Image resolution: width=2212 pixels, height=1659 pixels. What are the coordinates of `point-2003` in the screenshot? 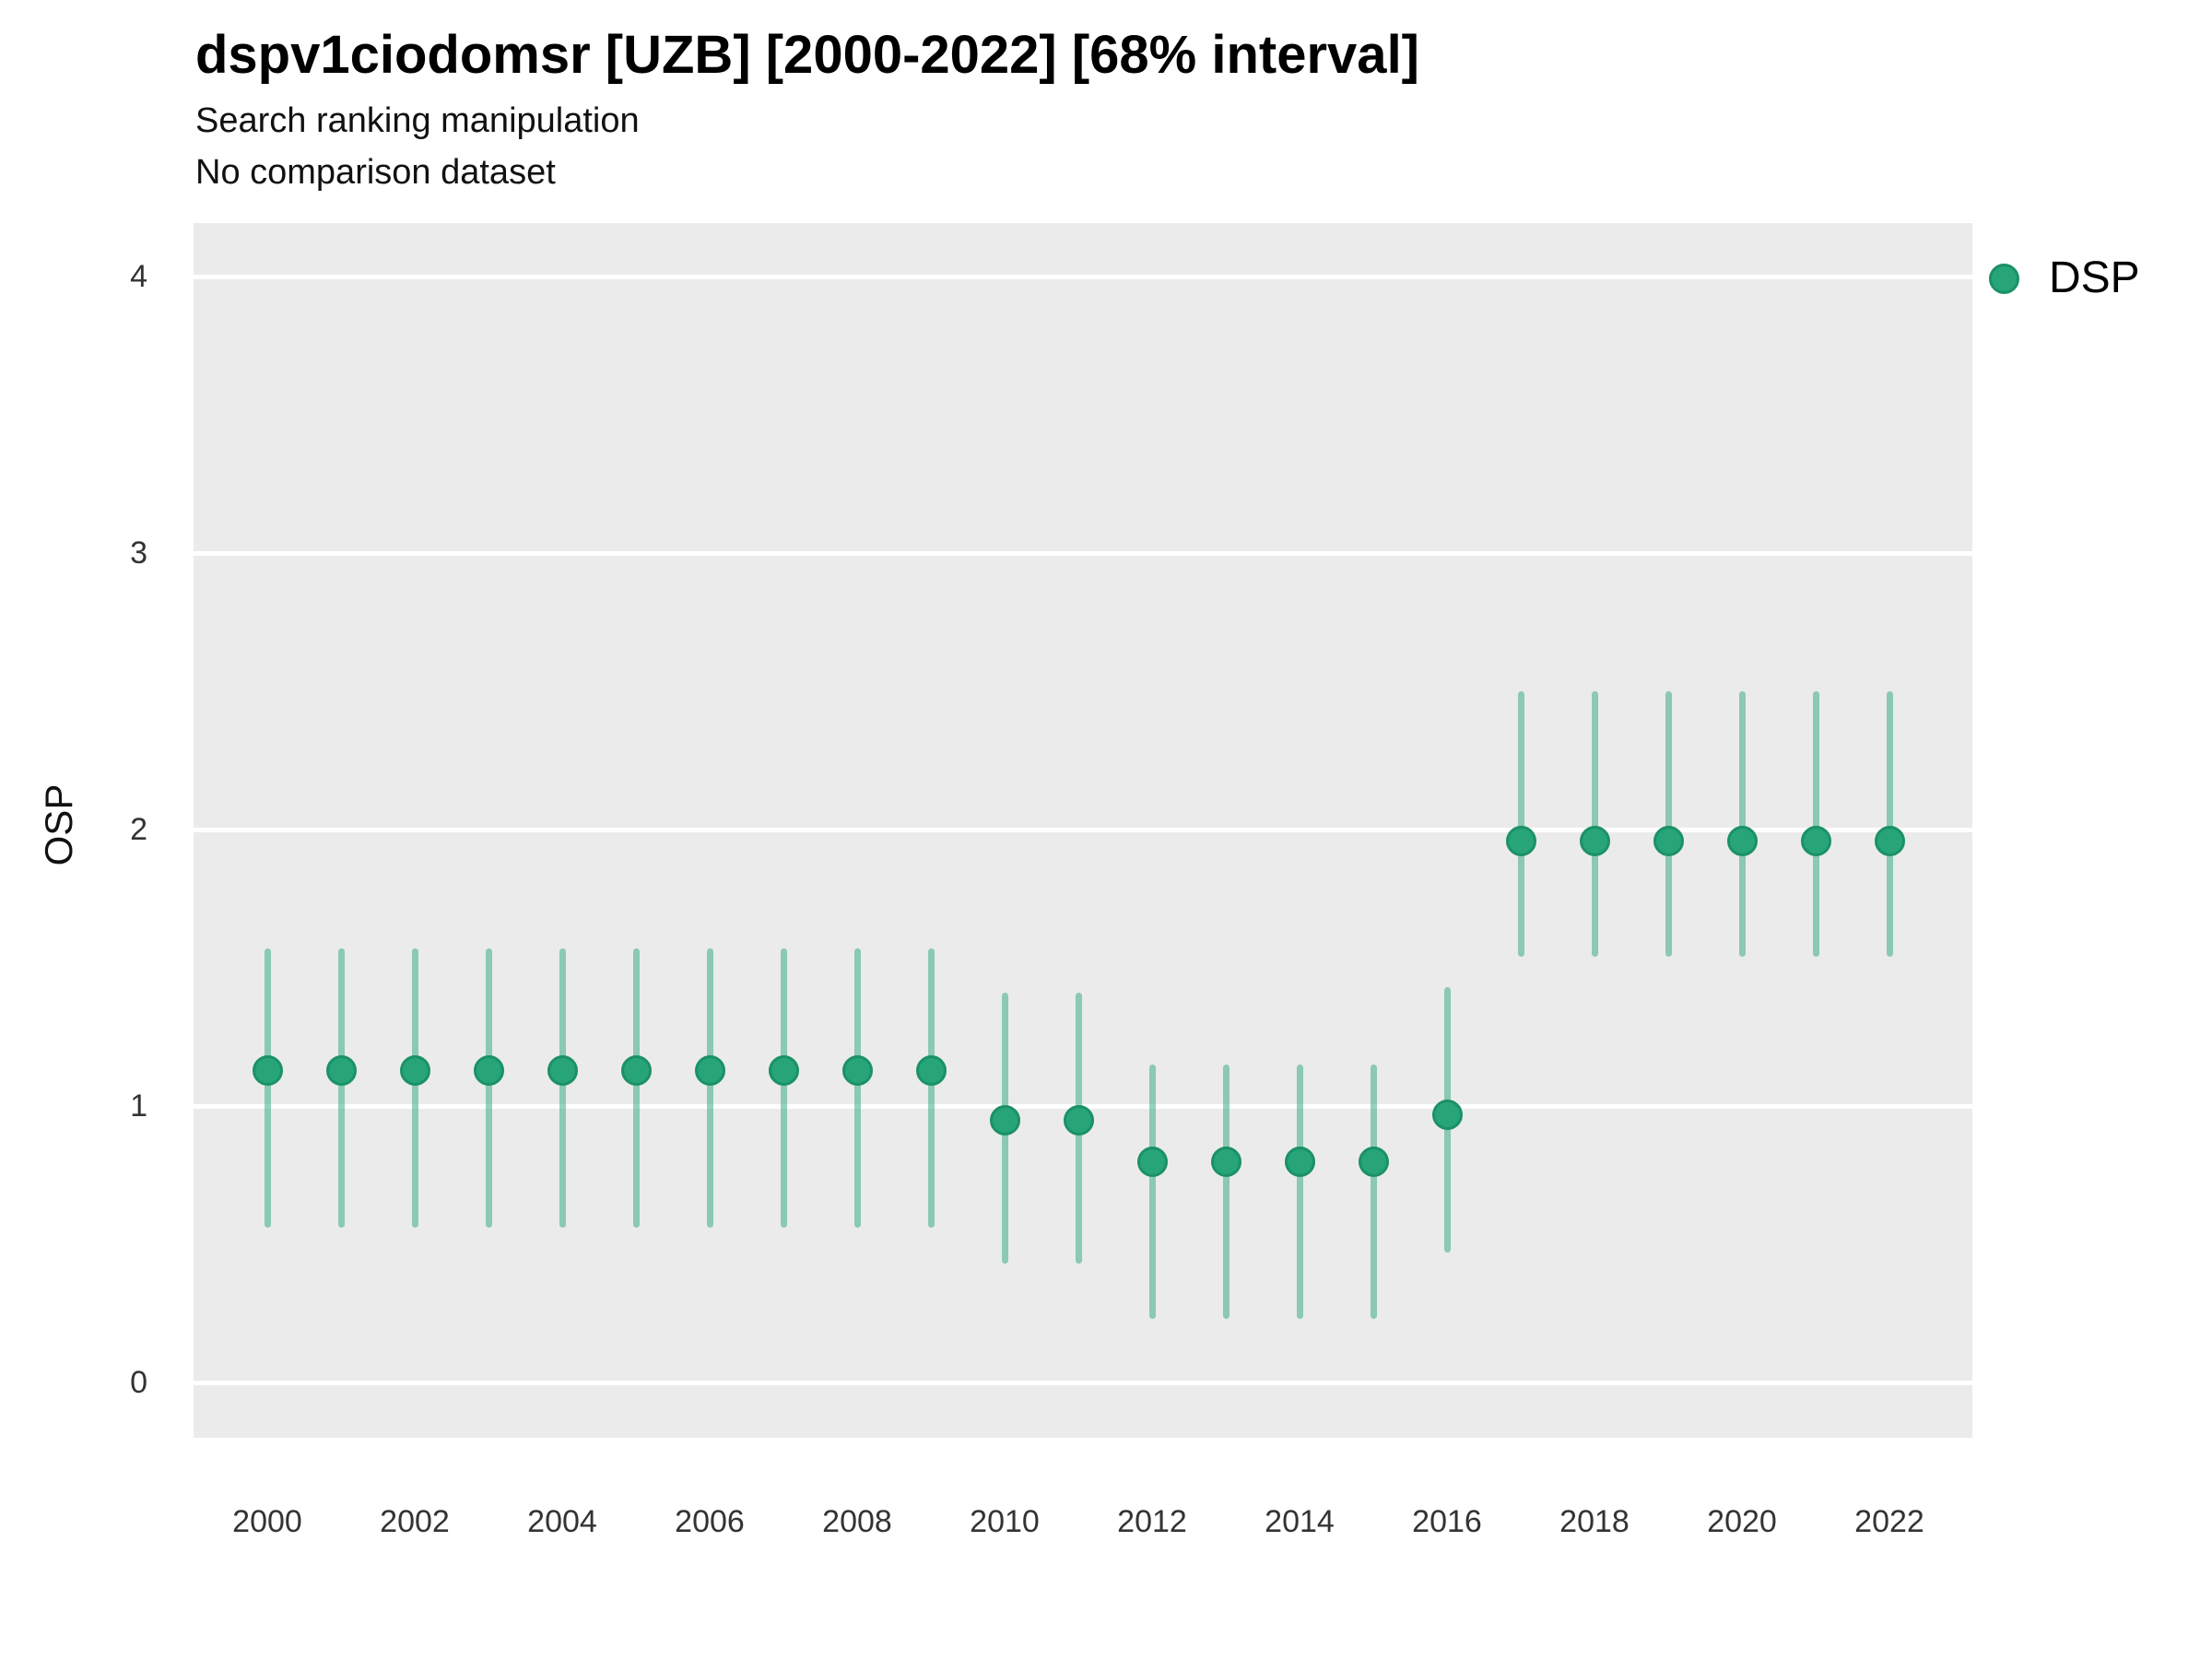 It's located at (488, 1070).